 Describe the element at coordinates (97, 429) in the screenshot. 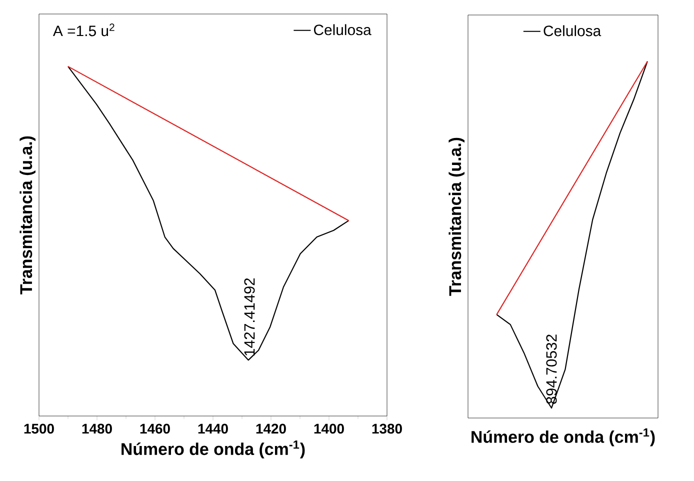

I see `x-tick-label: 1480` at that location.